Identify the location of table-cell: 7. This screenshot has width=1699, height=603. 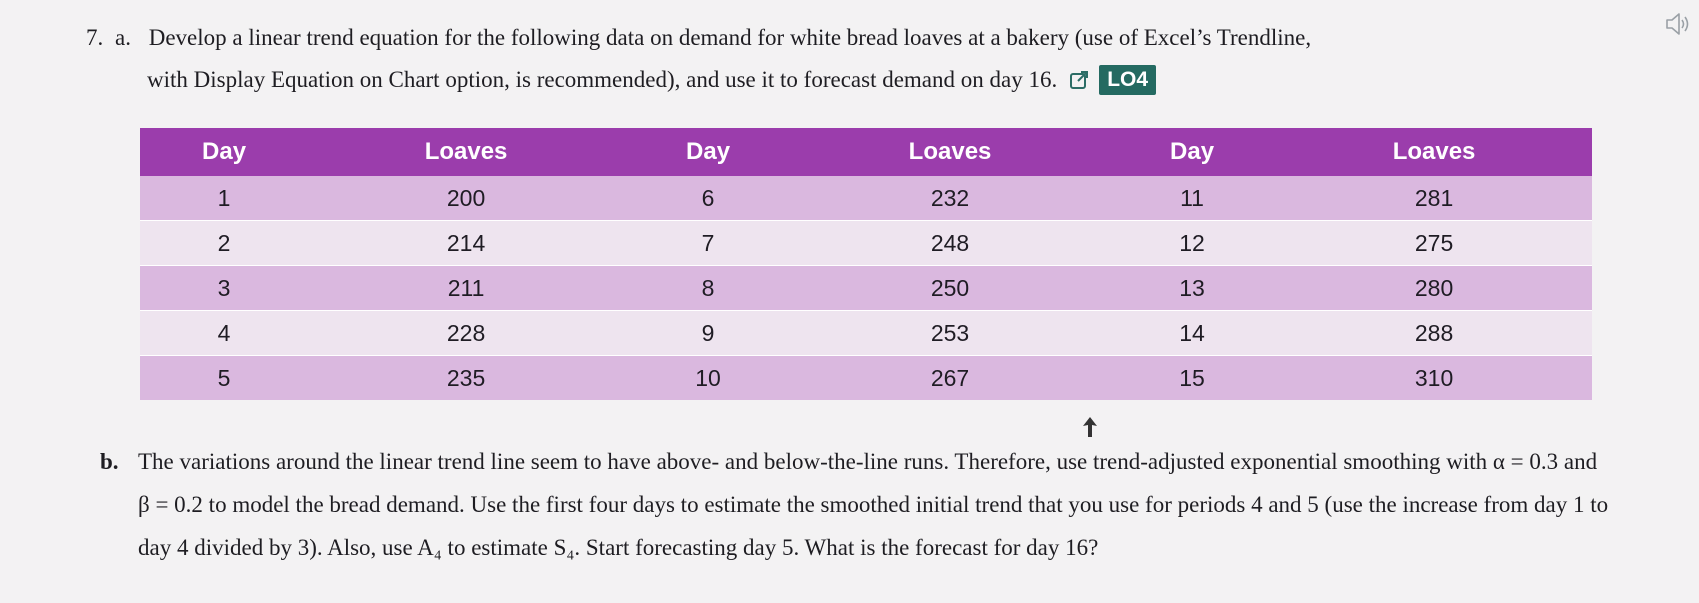
(708, 243).